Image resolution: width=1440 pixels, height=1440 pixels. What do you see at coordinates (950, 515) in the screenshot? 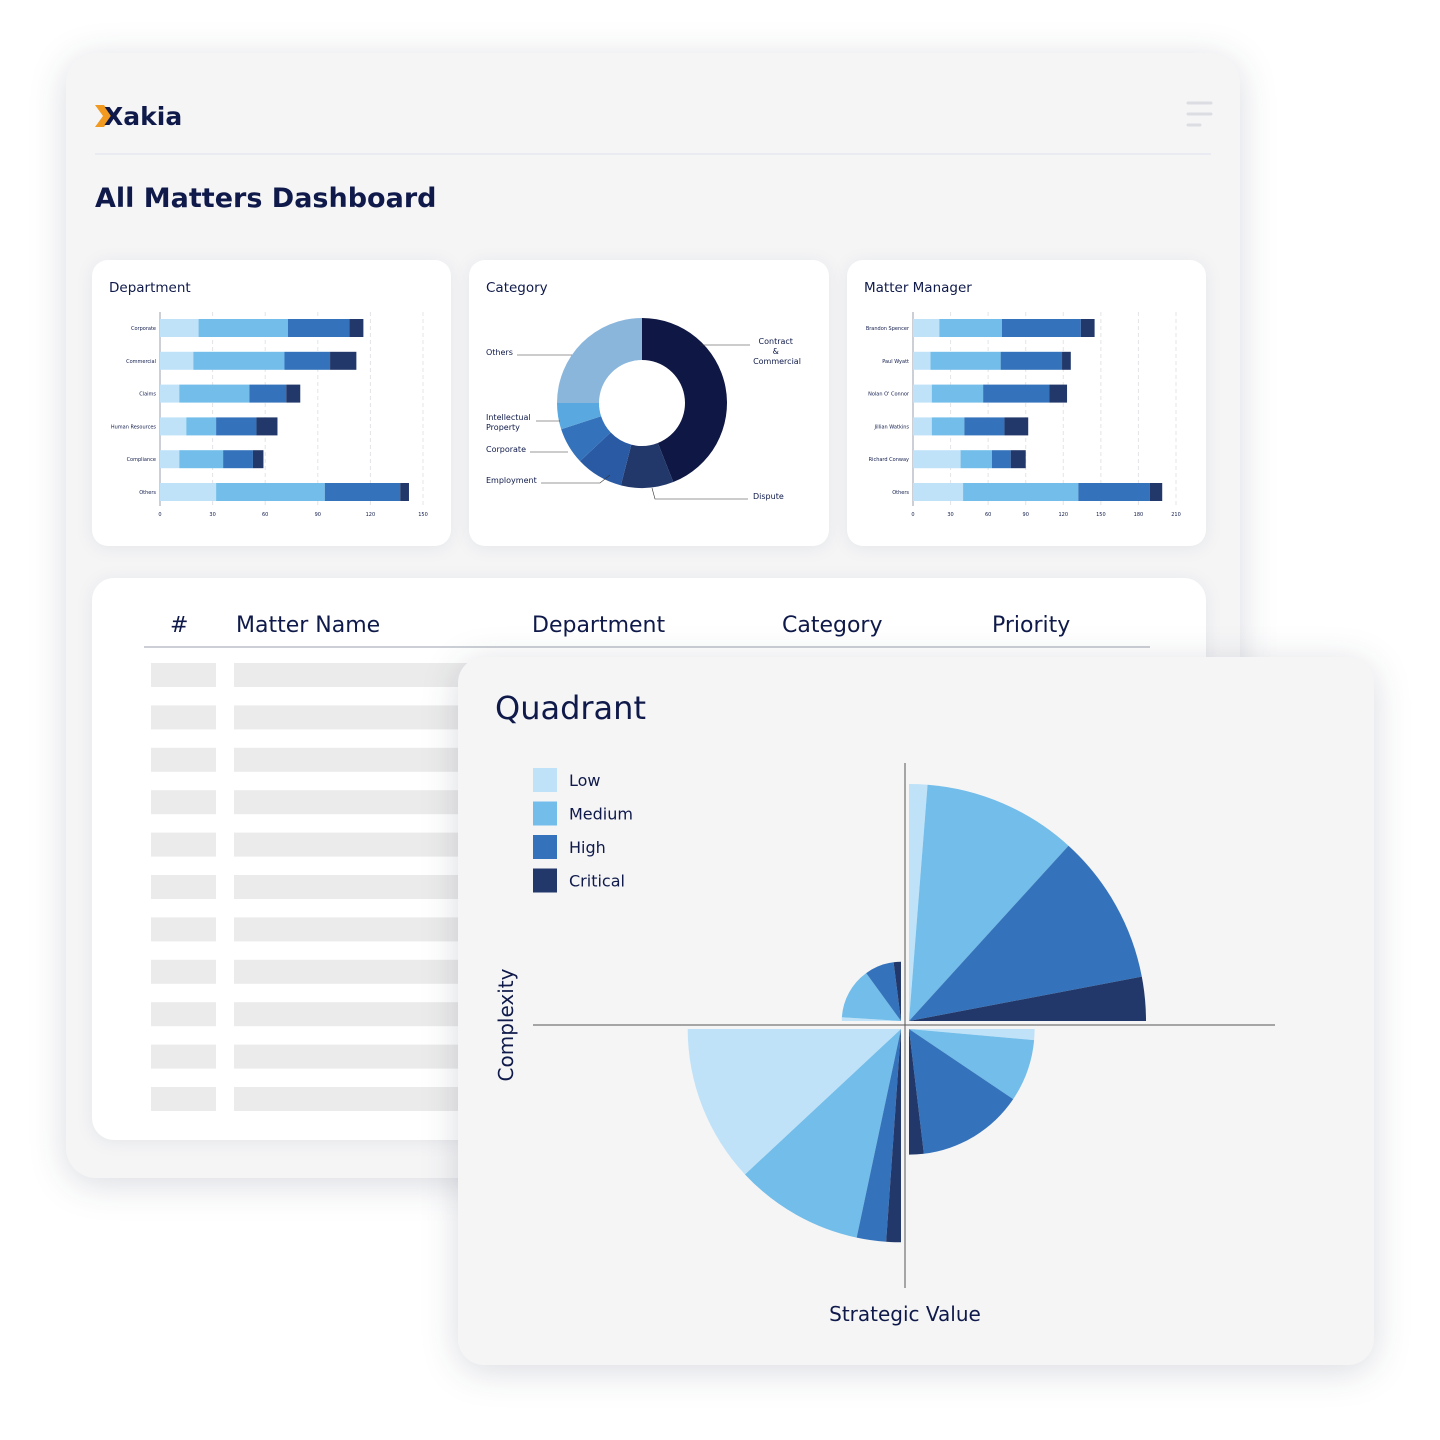
I see `x-tick-label: 30` at bounding box center [950, 515].